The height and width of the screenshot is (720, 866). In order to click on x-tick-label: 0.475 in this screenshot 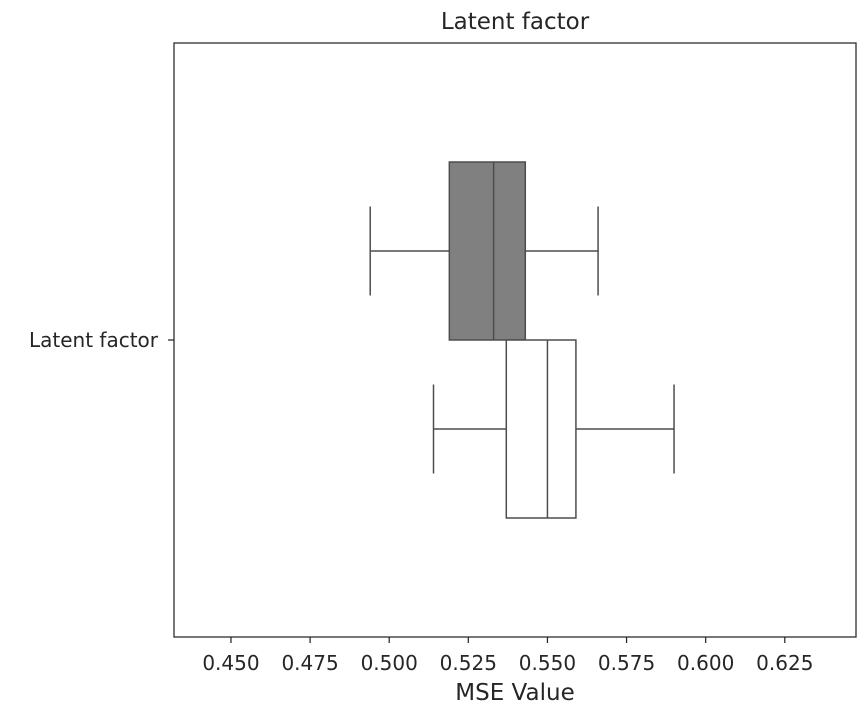, I will do `click(309, 663)`.